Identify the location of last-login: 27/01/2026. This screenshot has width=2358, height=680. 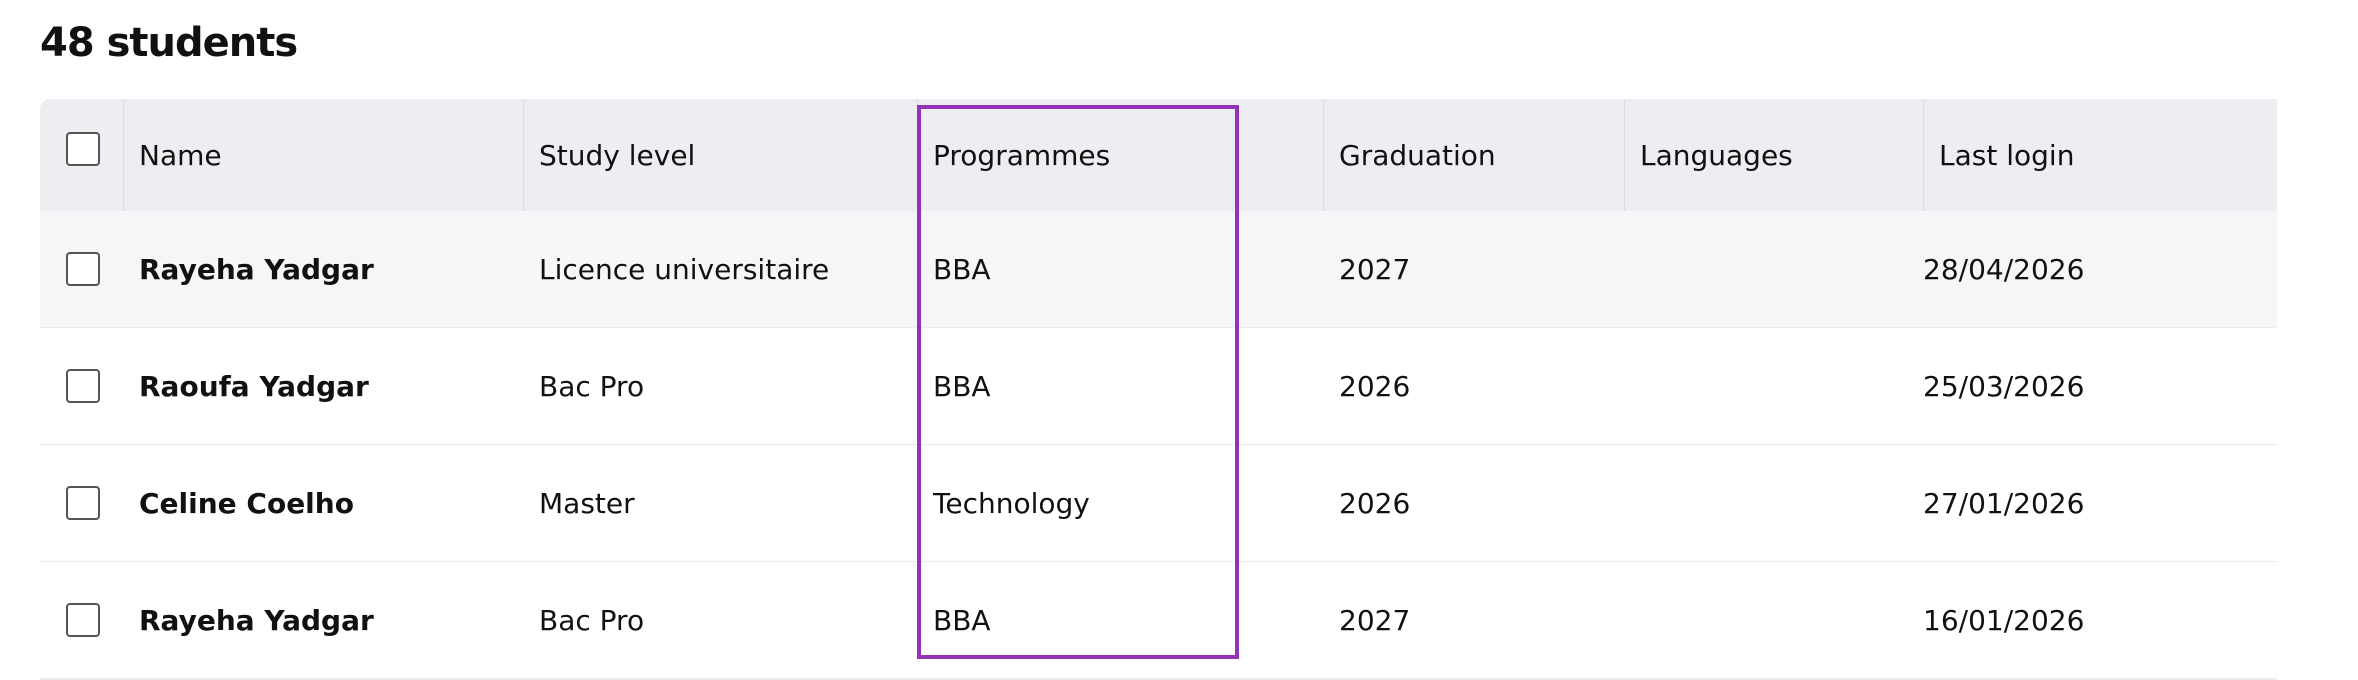
(2004, 503).